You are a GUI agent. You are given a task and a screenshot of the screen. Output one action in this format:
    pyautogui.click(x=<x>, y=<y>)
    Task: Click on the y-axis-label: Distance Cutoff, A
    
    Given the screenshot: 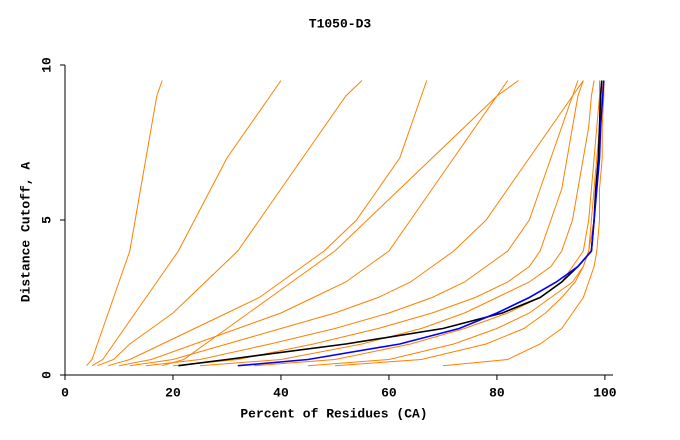 What is the action you would take?
    pyautogui.click(x=25, y=232)
    